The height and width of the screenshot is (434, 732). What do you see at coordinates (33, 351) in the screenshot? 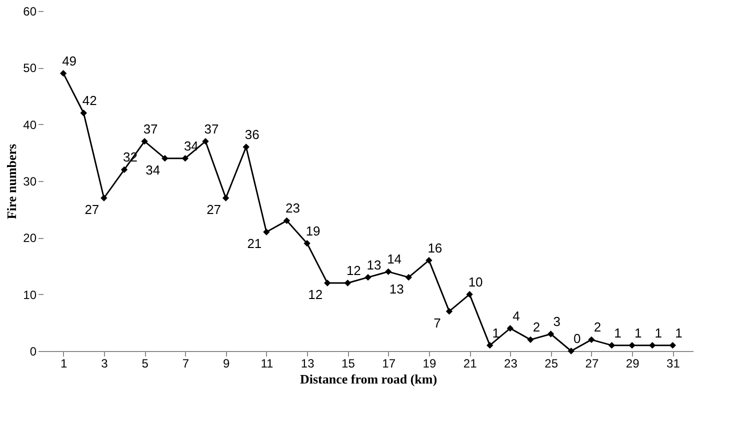
I see `y-tick-label: 0` at bounding box center [33, 351].